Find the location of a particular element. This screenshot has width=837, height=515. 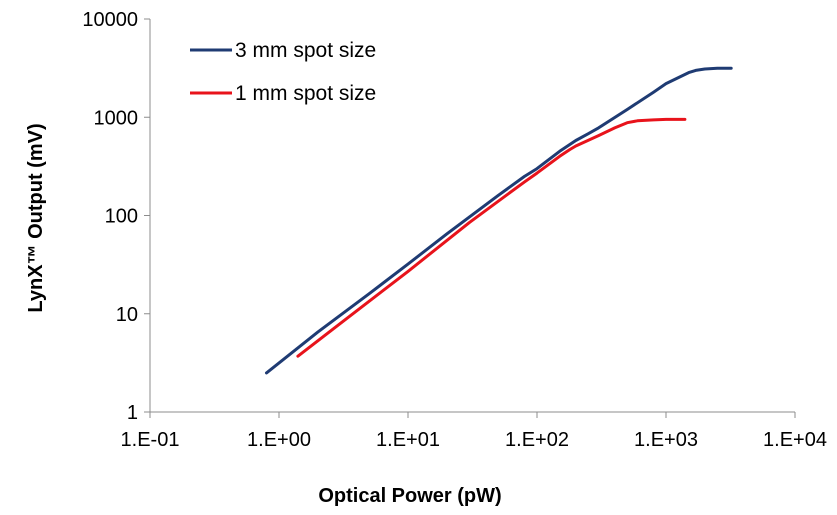

y-axis: 1 10 100 1000 10000 is located at coordinates (116, 216).